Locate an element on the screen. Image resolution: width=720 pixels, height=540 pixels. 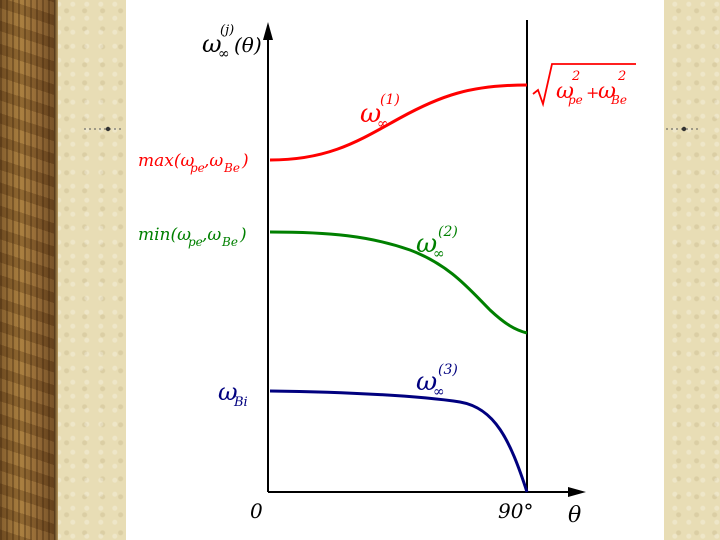
right-label-sqrt: ω pe 2 + ω Be 2 is located at coordinates (584, 85).